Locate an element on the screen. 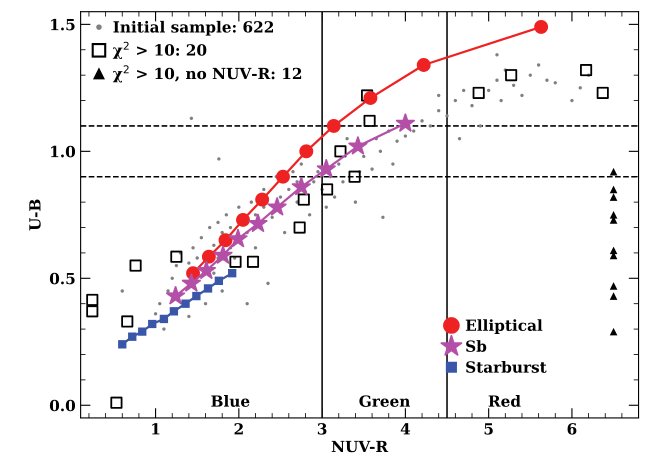 Image resolution: width=645 pixels, height=467 pixels. y-tick-label: 0.0 is located at coordinates (63, 406).